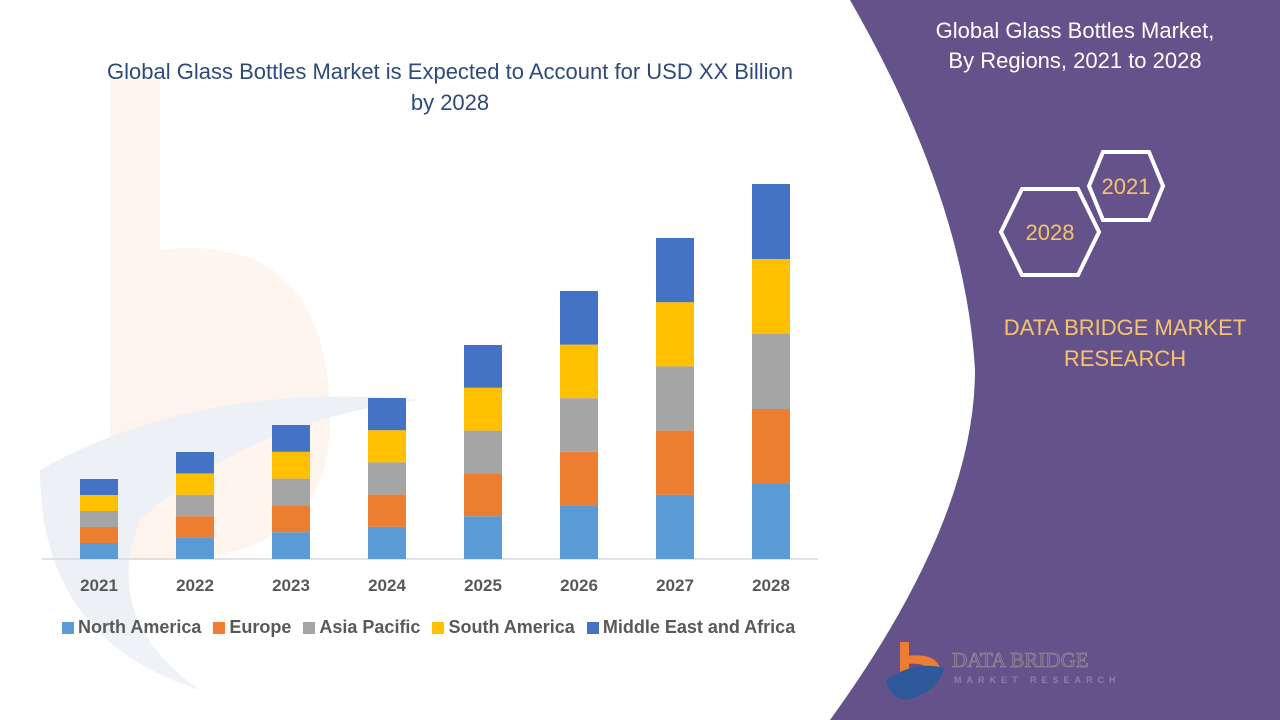 Image resolution: width=1280 pixels, height=720 pixels. Describe the element at coordinates (387, 585) in the screenshot. I see `x-tick-label: 2024` at that location.